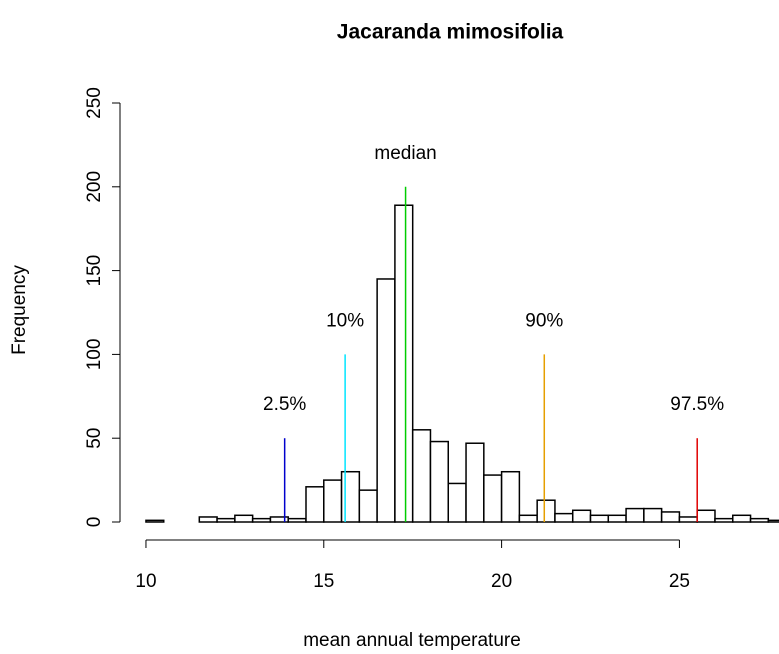 The height and width of the screenshot is (654, 779). What do you see at coordinates (544, 320) in the screenshot?
I see `quantile-label: 90%` at bounding box center [544, 320].